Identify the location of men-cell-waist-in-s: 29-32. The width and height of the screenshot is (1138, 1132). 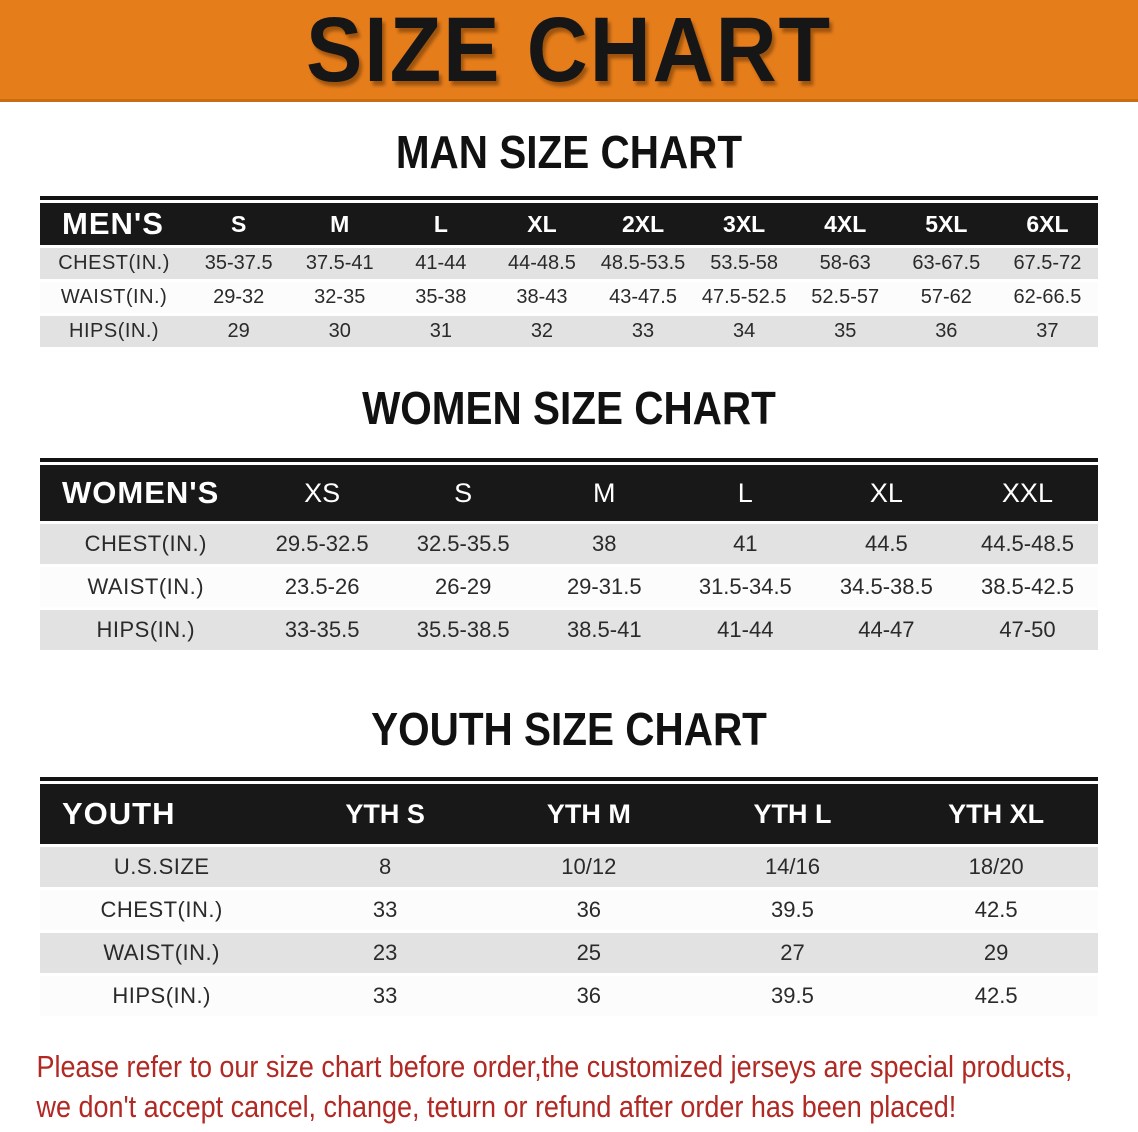
(239, 297).